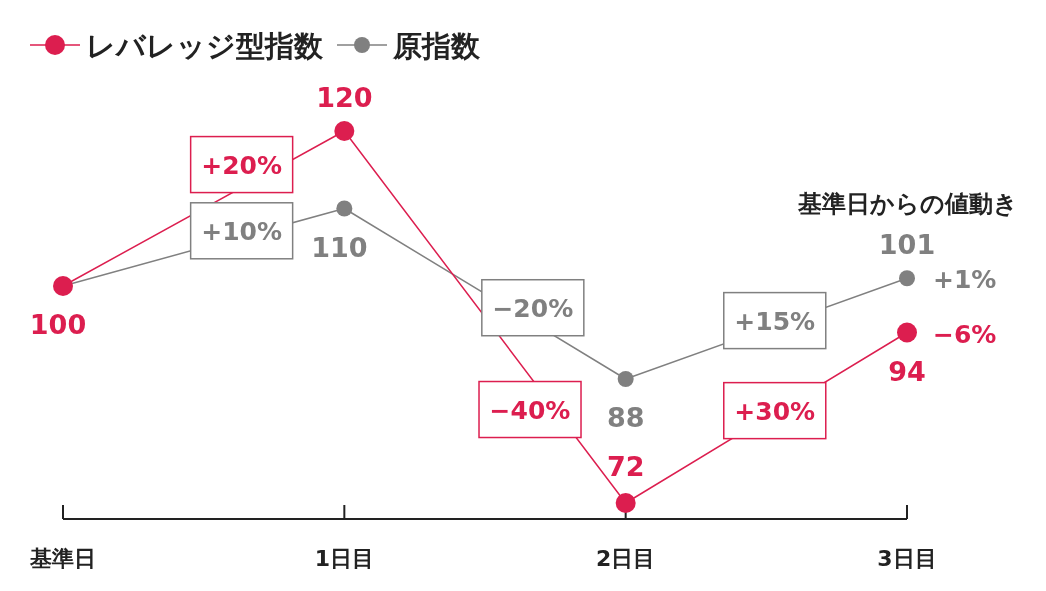 The image size is (1046, 591). What do you see at coordinates (205, 46) in the screenshot?
I see `legend-label: レバレッジ型指数` at bounding box center [205, 46].